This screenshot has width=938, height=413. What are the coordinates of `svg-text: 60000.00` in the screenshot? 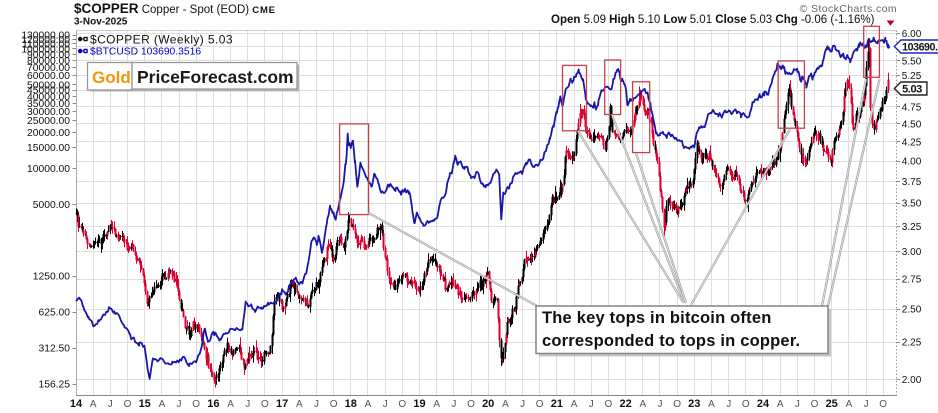 It's located at (48, 76).